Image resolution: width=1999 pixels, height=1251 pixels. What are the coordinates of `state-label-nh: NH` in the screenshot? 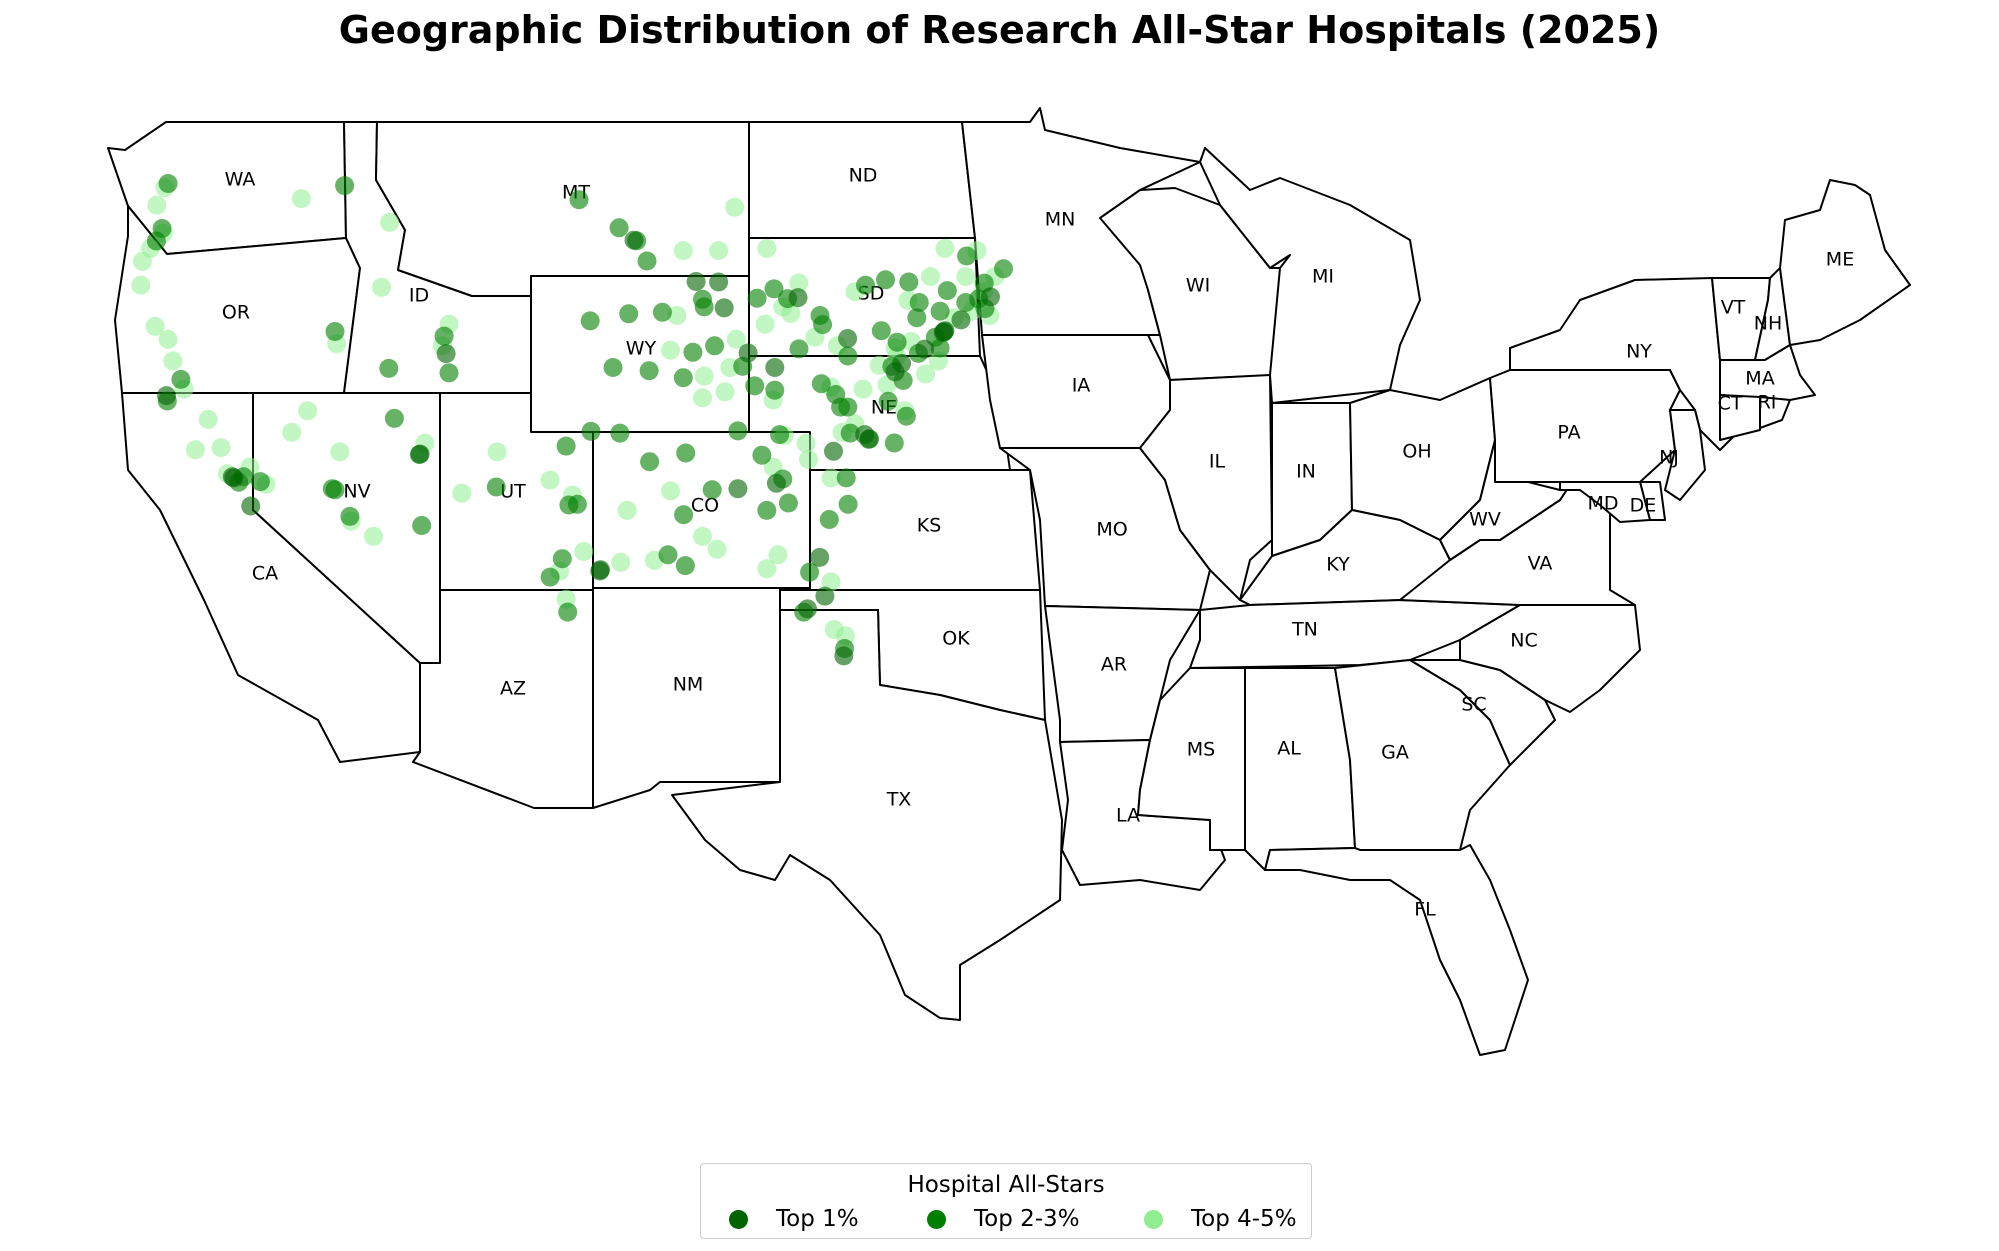 It's located at (1768, 324).